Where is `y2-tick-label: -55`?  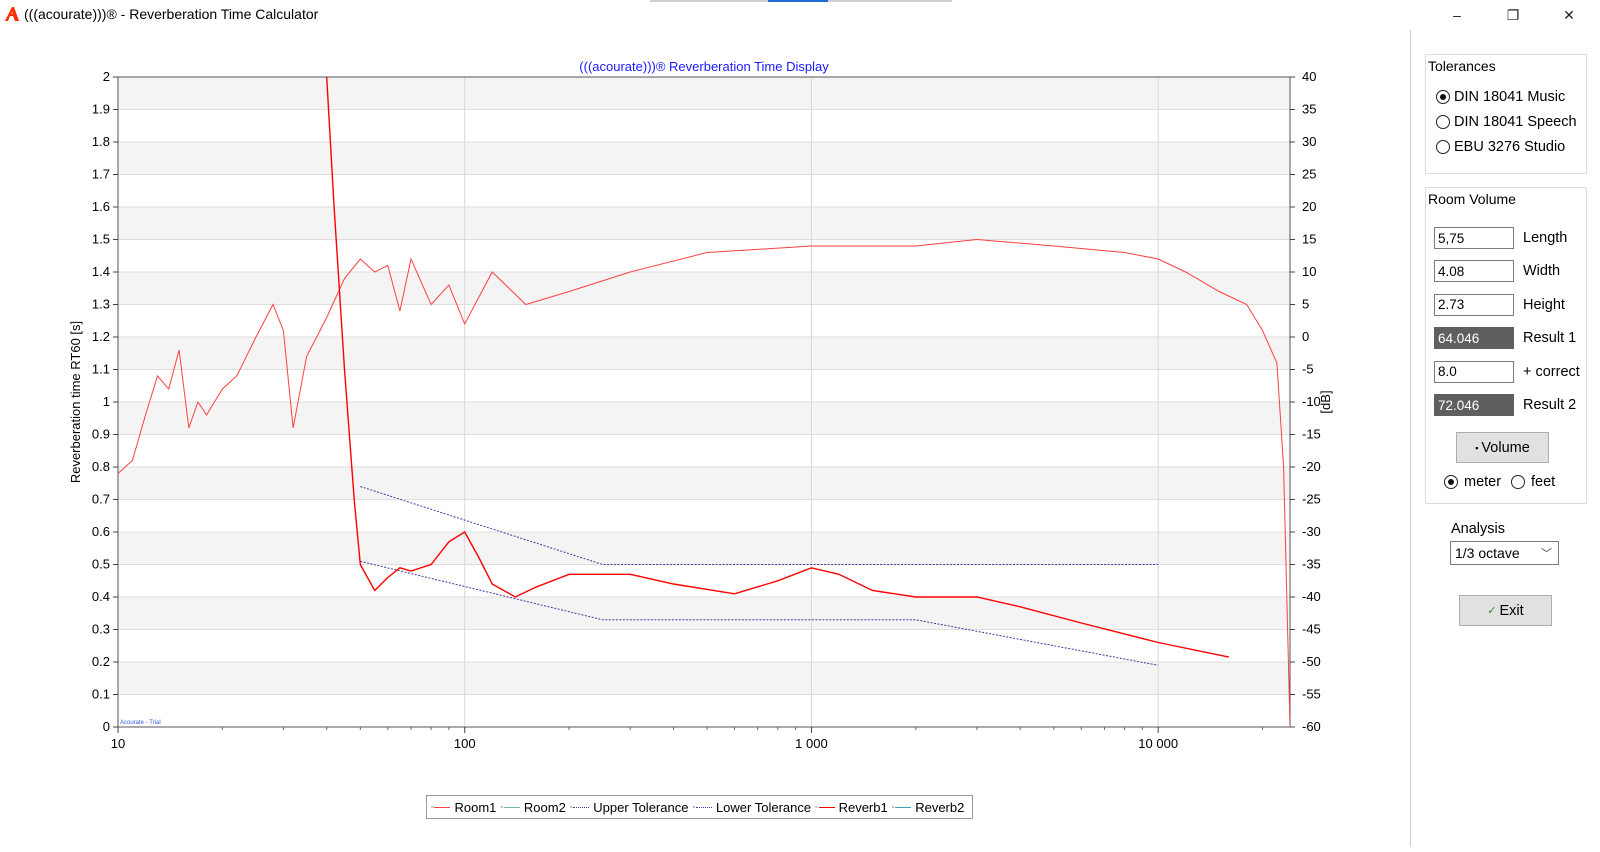 y2-tick-label: -55 is located at coordinates (1311, 694).